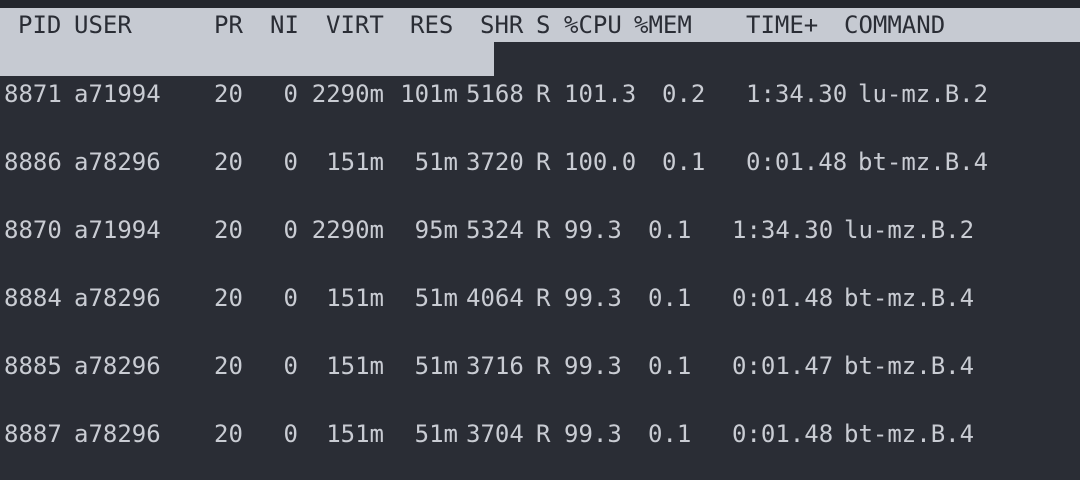  What do you see at coordinates (33, 230) in the screenshot?
I see `pid-cell: 8870` at bounding box center [33, 230].